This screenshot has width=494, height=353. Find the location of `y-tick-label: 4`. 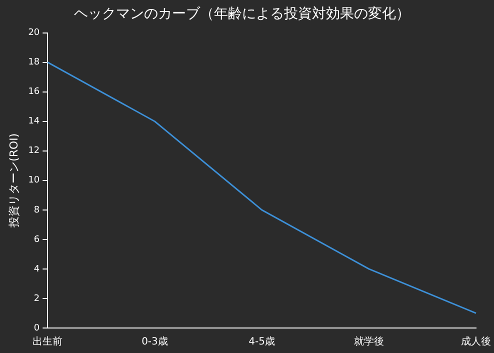

y-tick-label: 4 is located at coordinates (37, 269).